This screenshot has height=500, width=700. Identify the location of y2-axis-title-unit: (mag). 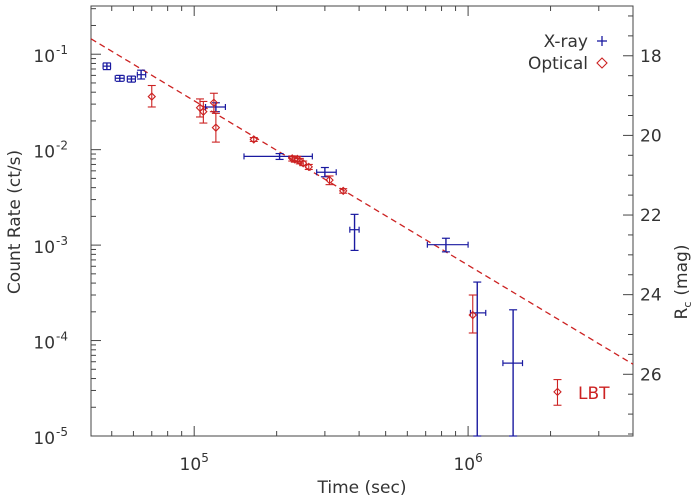
(682, 270).